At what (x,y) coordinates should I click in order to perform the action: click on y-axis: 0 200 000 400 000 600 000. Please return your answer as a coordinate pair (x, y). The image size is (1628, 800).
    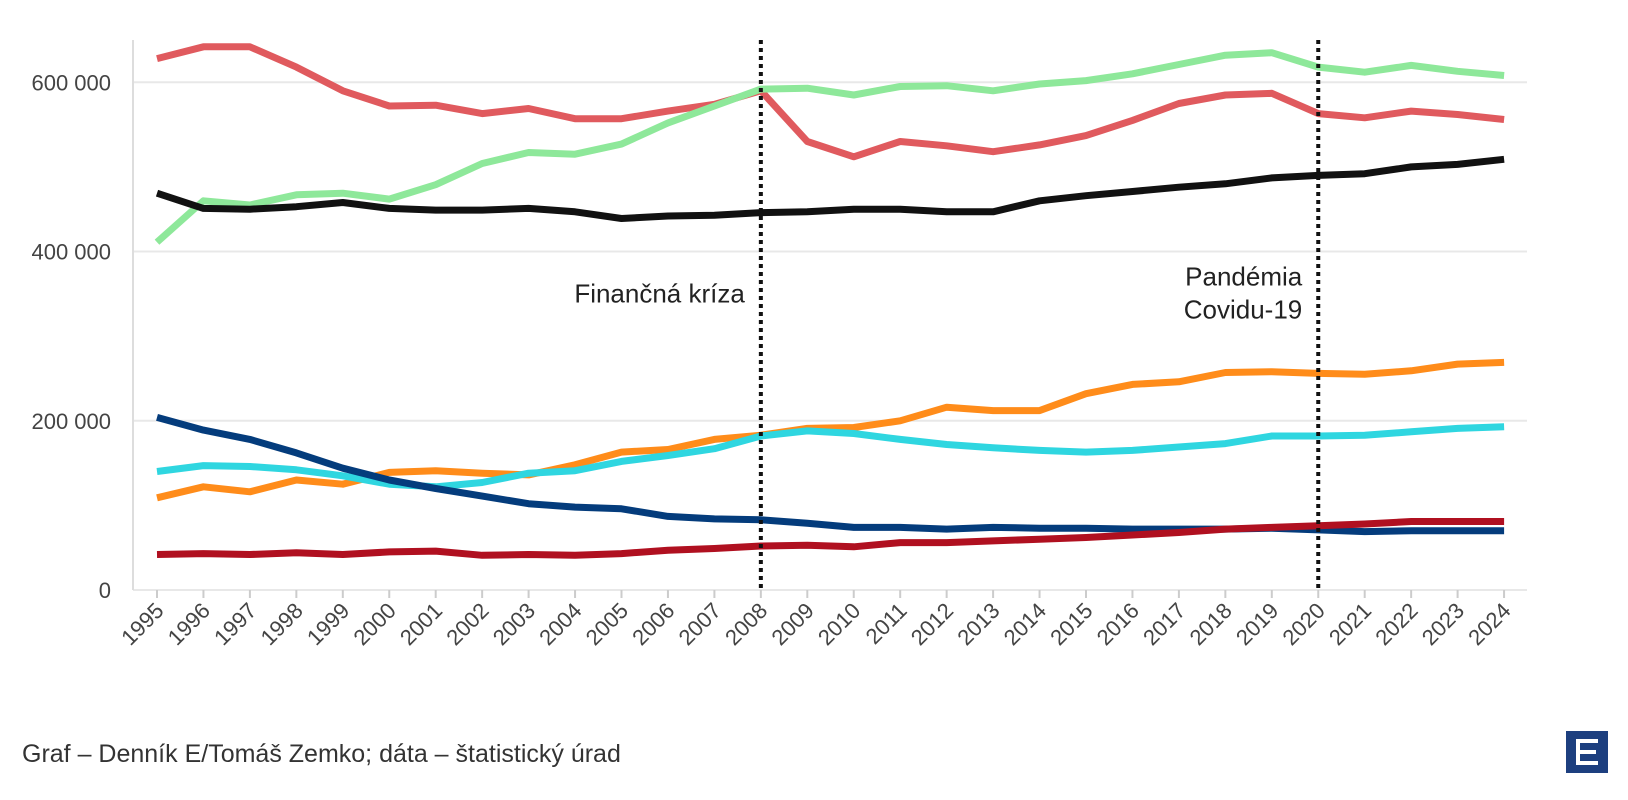
    Looking at the image, I should click on (82, 321).